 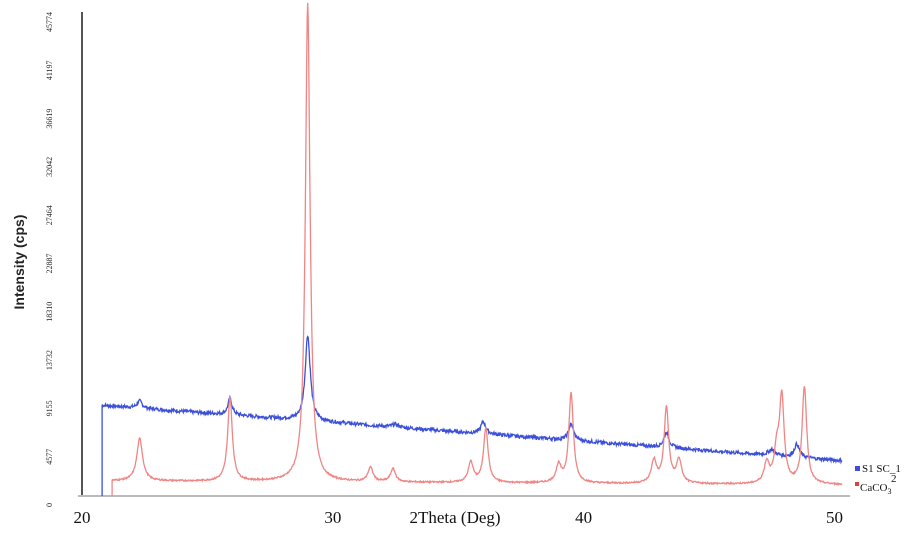 I want to click on x-tick-label: 40, so click(x=583, y=517).